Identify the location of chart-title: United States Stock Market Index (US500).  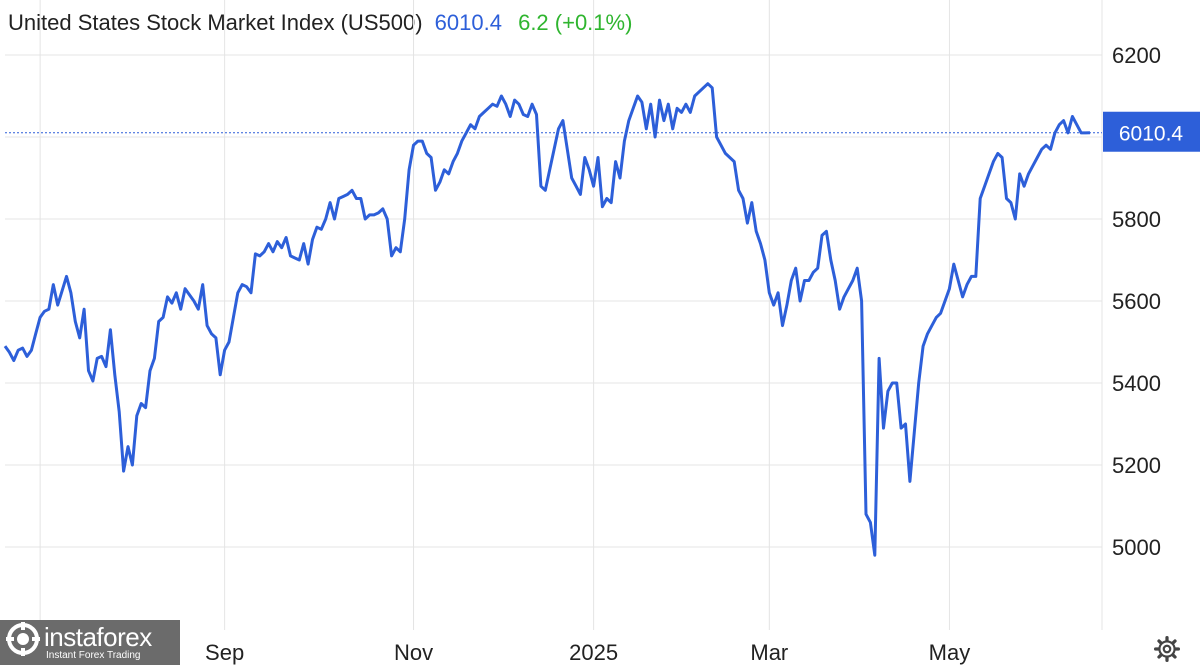
(215, 22).